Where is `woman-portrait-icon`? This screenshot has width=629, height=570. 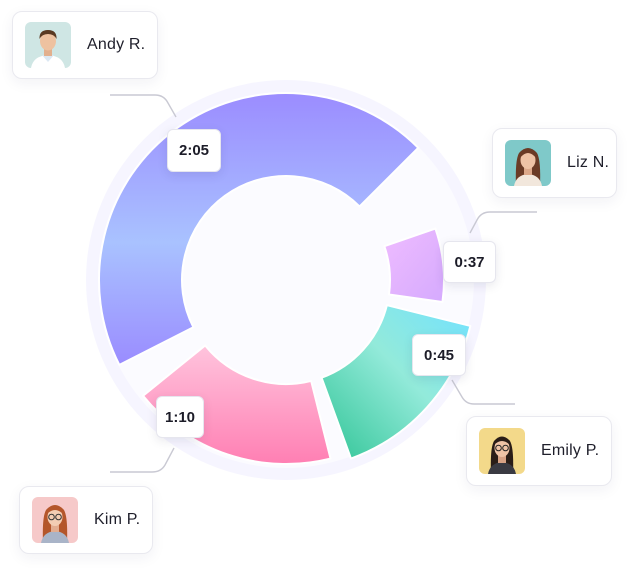
woman-portrait-icon is located at coordinates (528, 163).